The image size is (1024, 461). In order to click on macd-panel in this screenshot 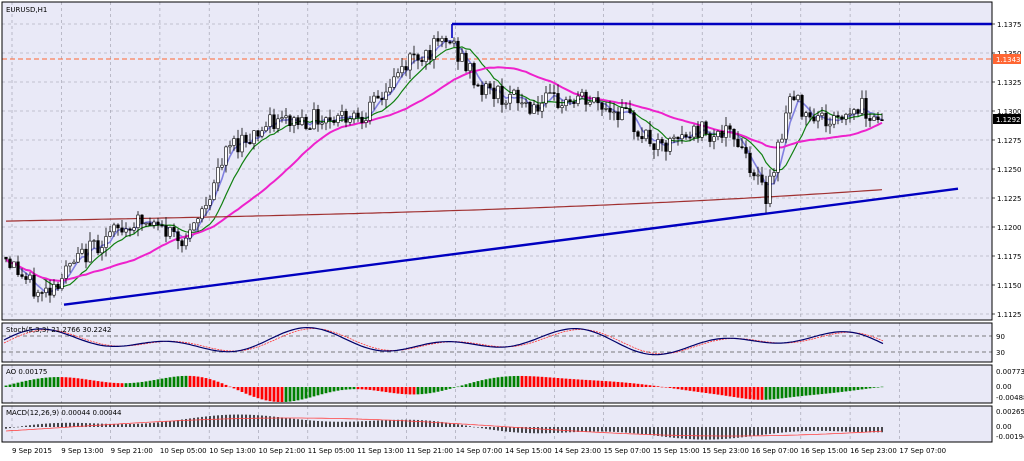, I will do `click(497, 424)`.